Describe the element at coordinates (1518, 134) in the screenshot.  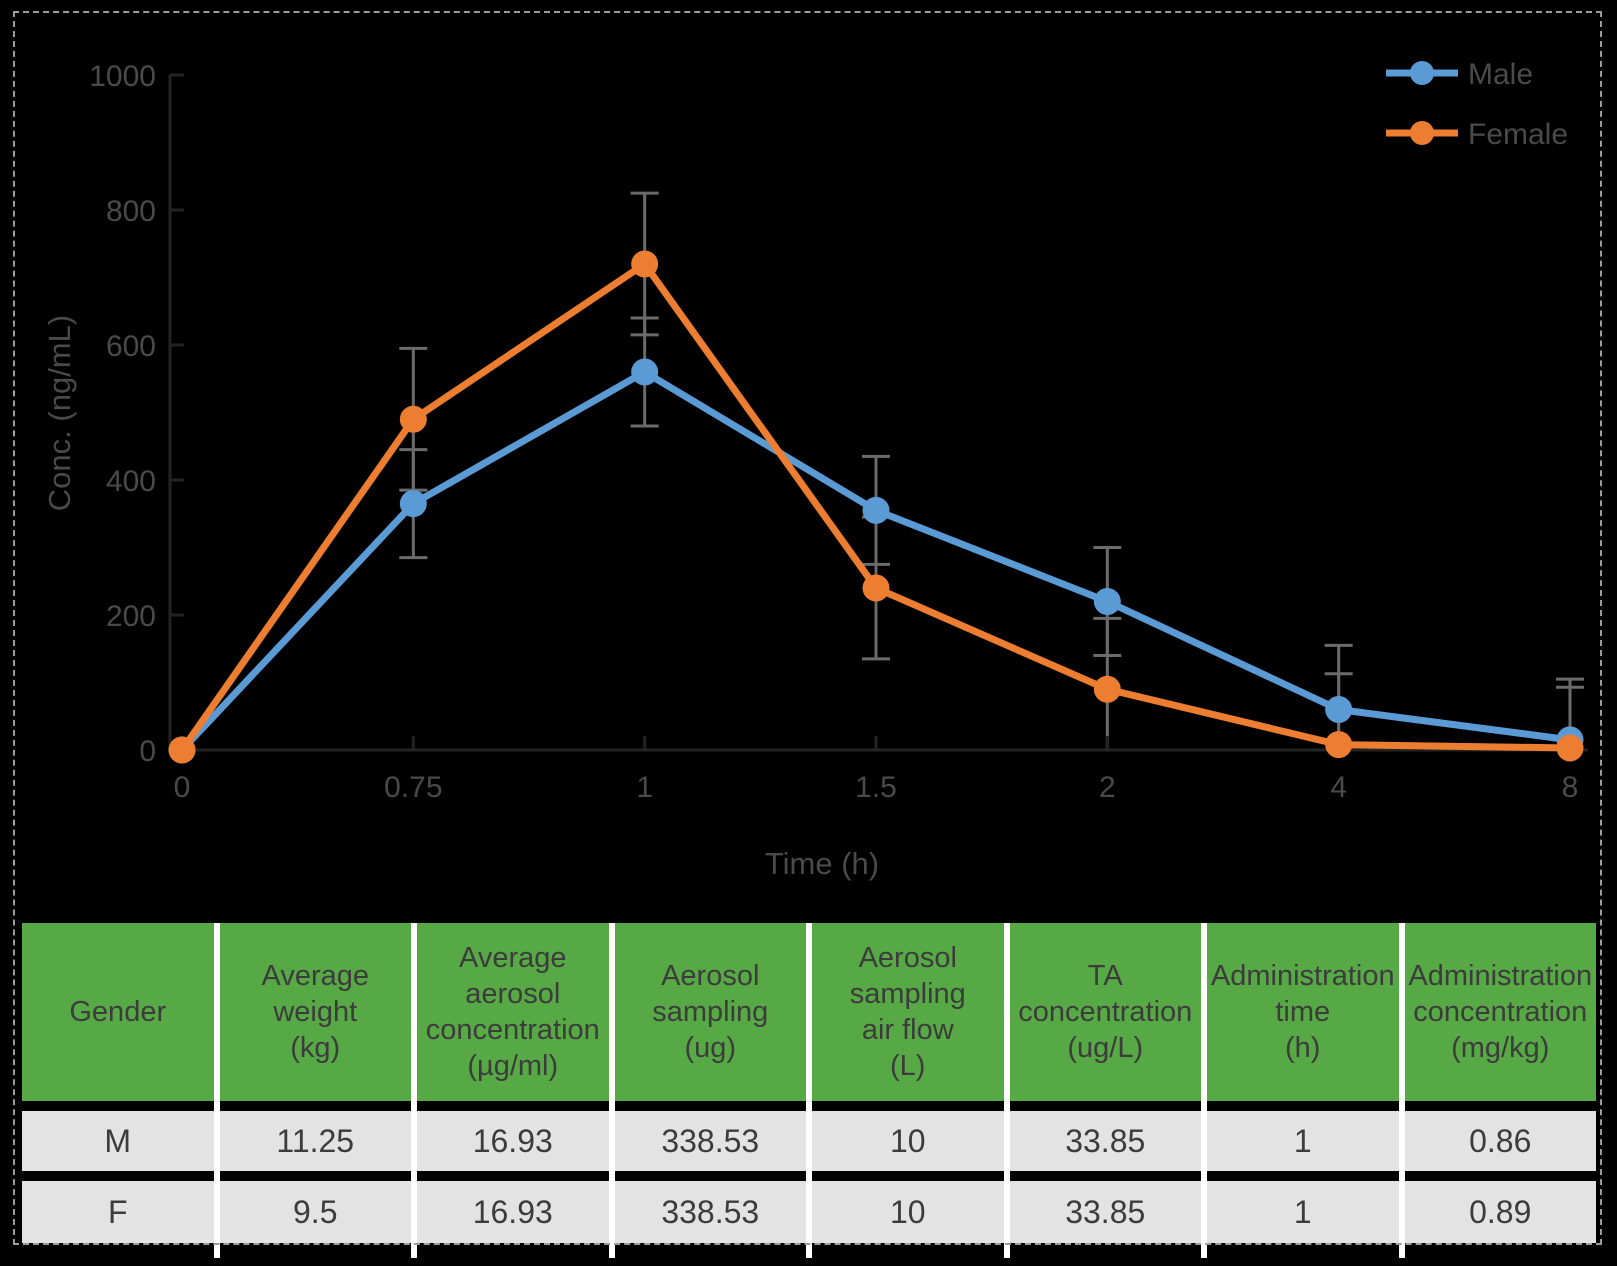
I see `legend-label-female: Female` at that location.